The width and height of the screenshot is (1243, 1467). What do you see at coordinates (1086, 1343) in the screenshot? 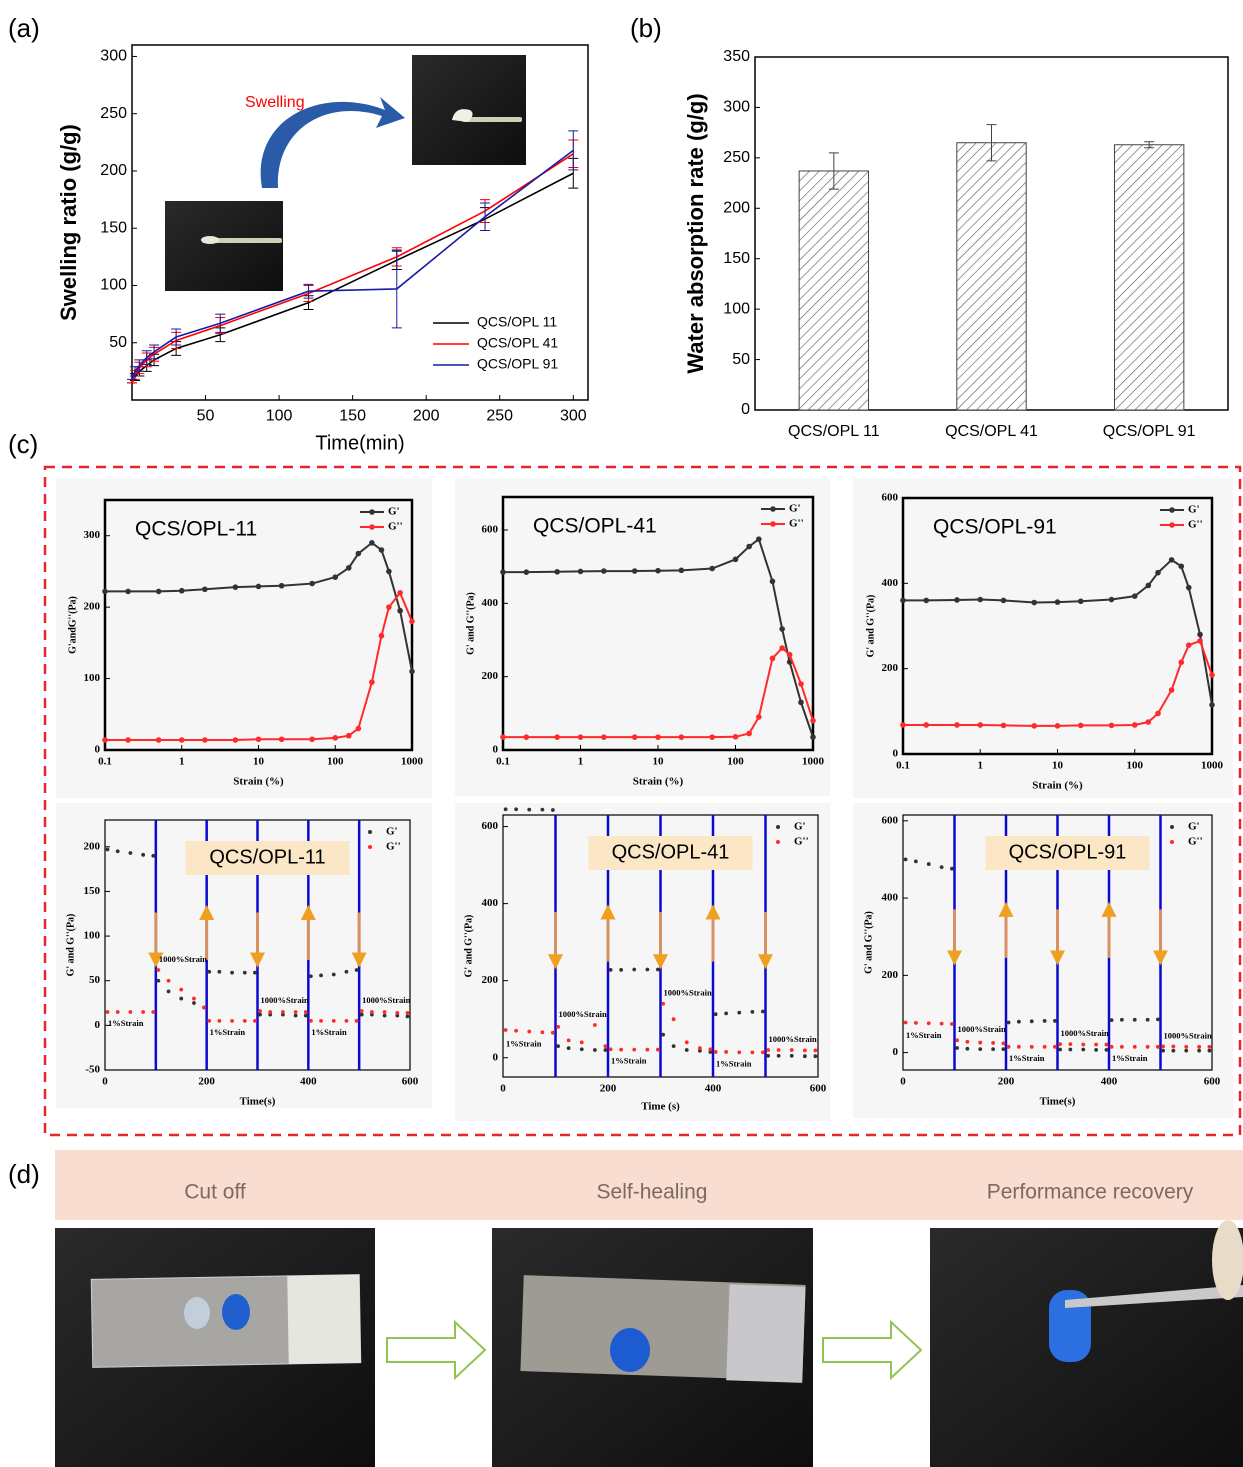
I see `photo` at bounding box center [1086, 1343].